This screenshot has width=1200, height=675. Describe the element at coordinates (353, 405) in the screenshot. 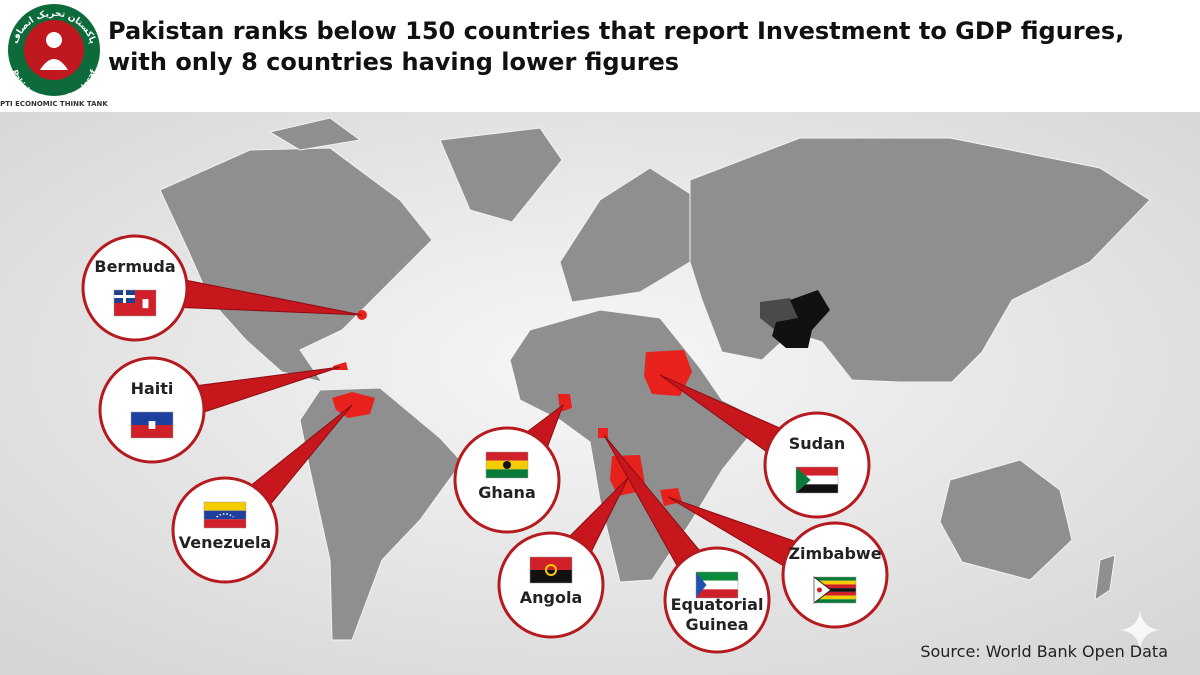

I see `venezuela-shape` at that location.